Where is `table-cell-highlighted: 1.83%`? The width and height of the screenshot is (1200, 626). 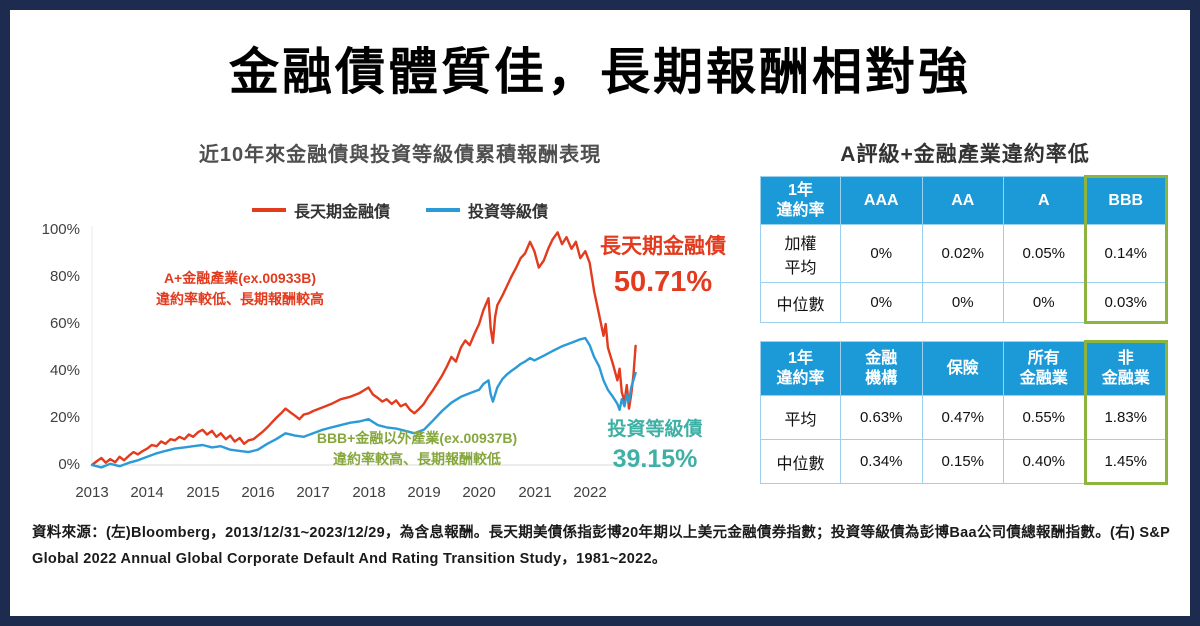
table-cell-highlighted: 1.83% is located at coordinates (1125, 417).